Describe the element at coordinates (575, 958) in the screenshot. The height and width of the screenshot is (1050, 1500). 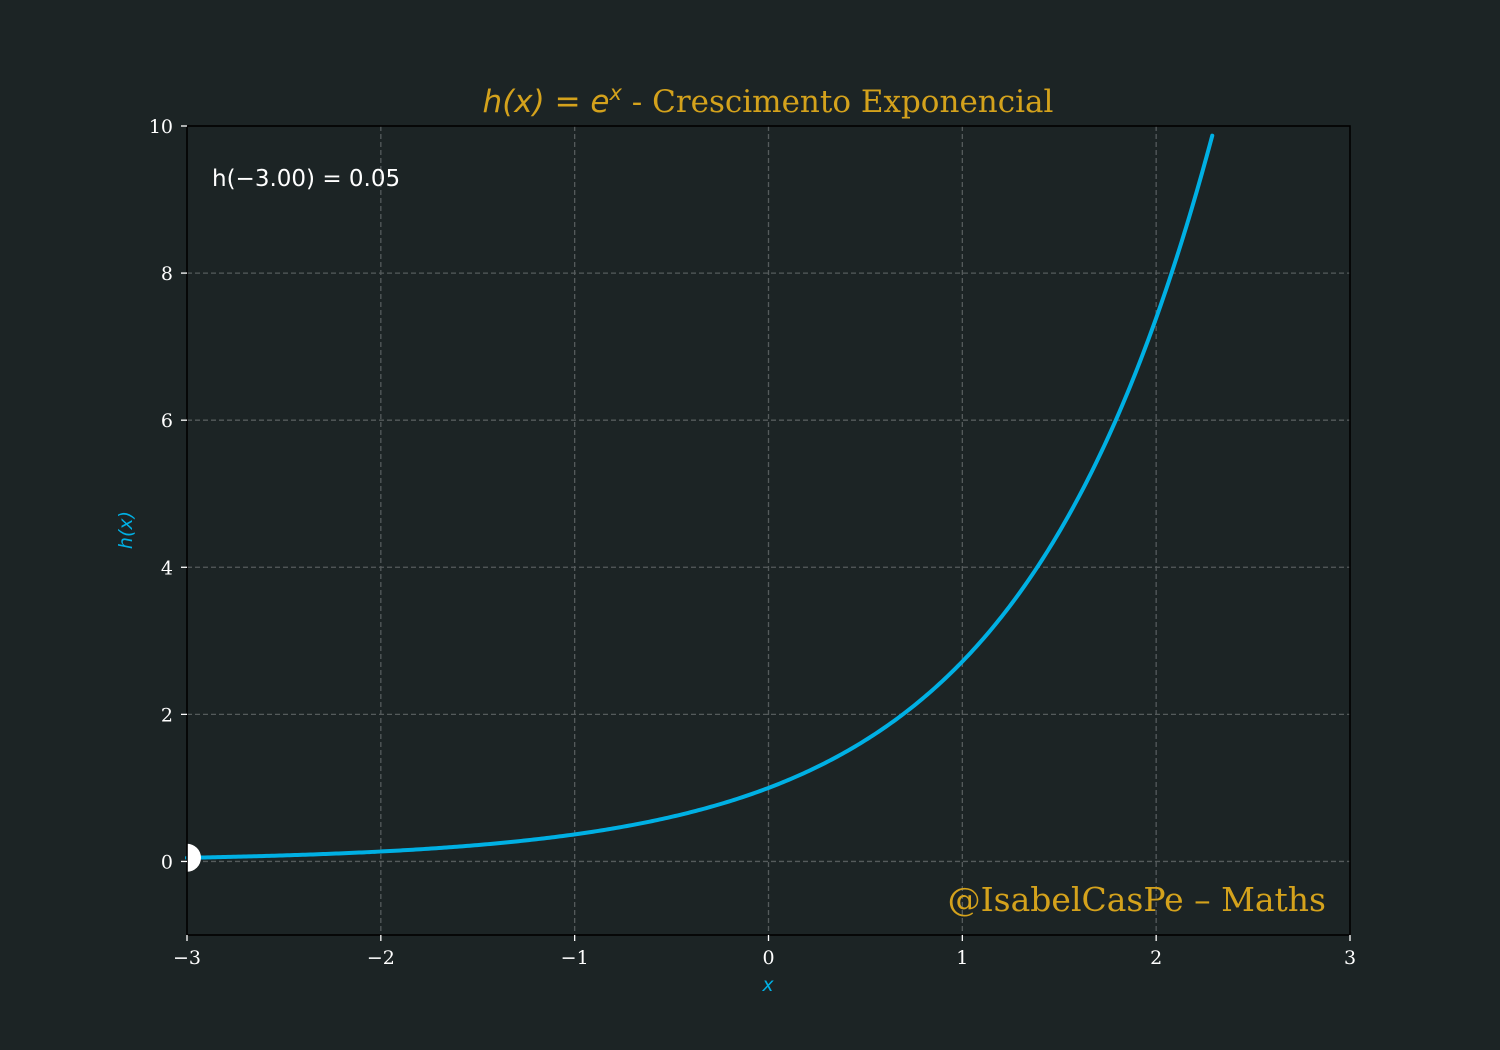
I see `x-tick-label: −1` at that location.